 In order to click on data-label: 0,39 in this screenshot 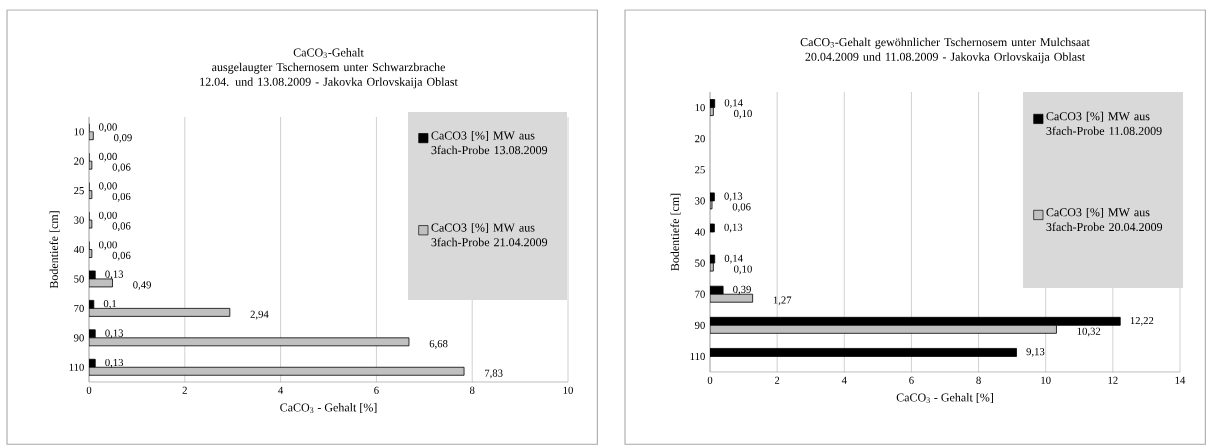, I will do `click(742, 290)`.